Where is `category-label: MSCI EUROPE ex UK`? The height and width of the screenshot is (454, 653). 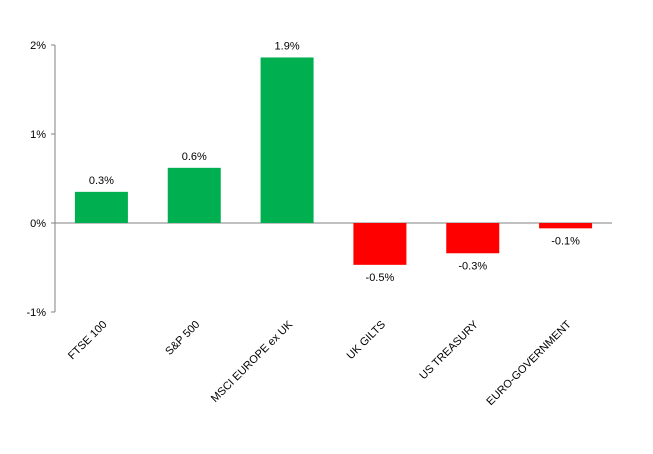 category-label: MSCI EUROPE ex UK is located at coordinates (252, 361).